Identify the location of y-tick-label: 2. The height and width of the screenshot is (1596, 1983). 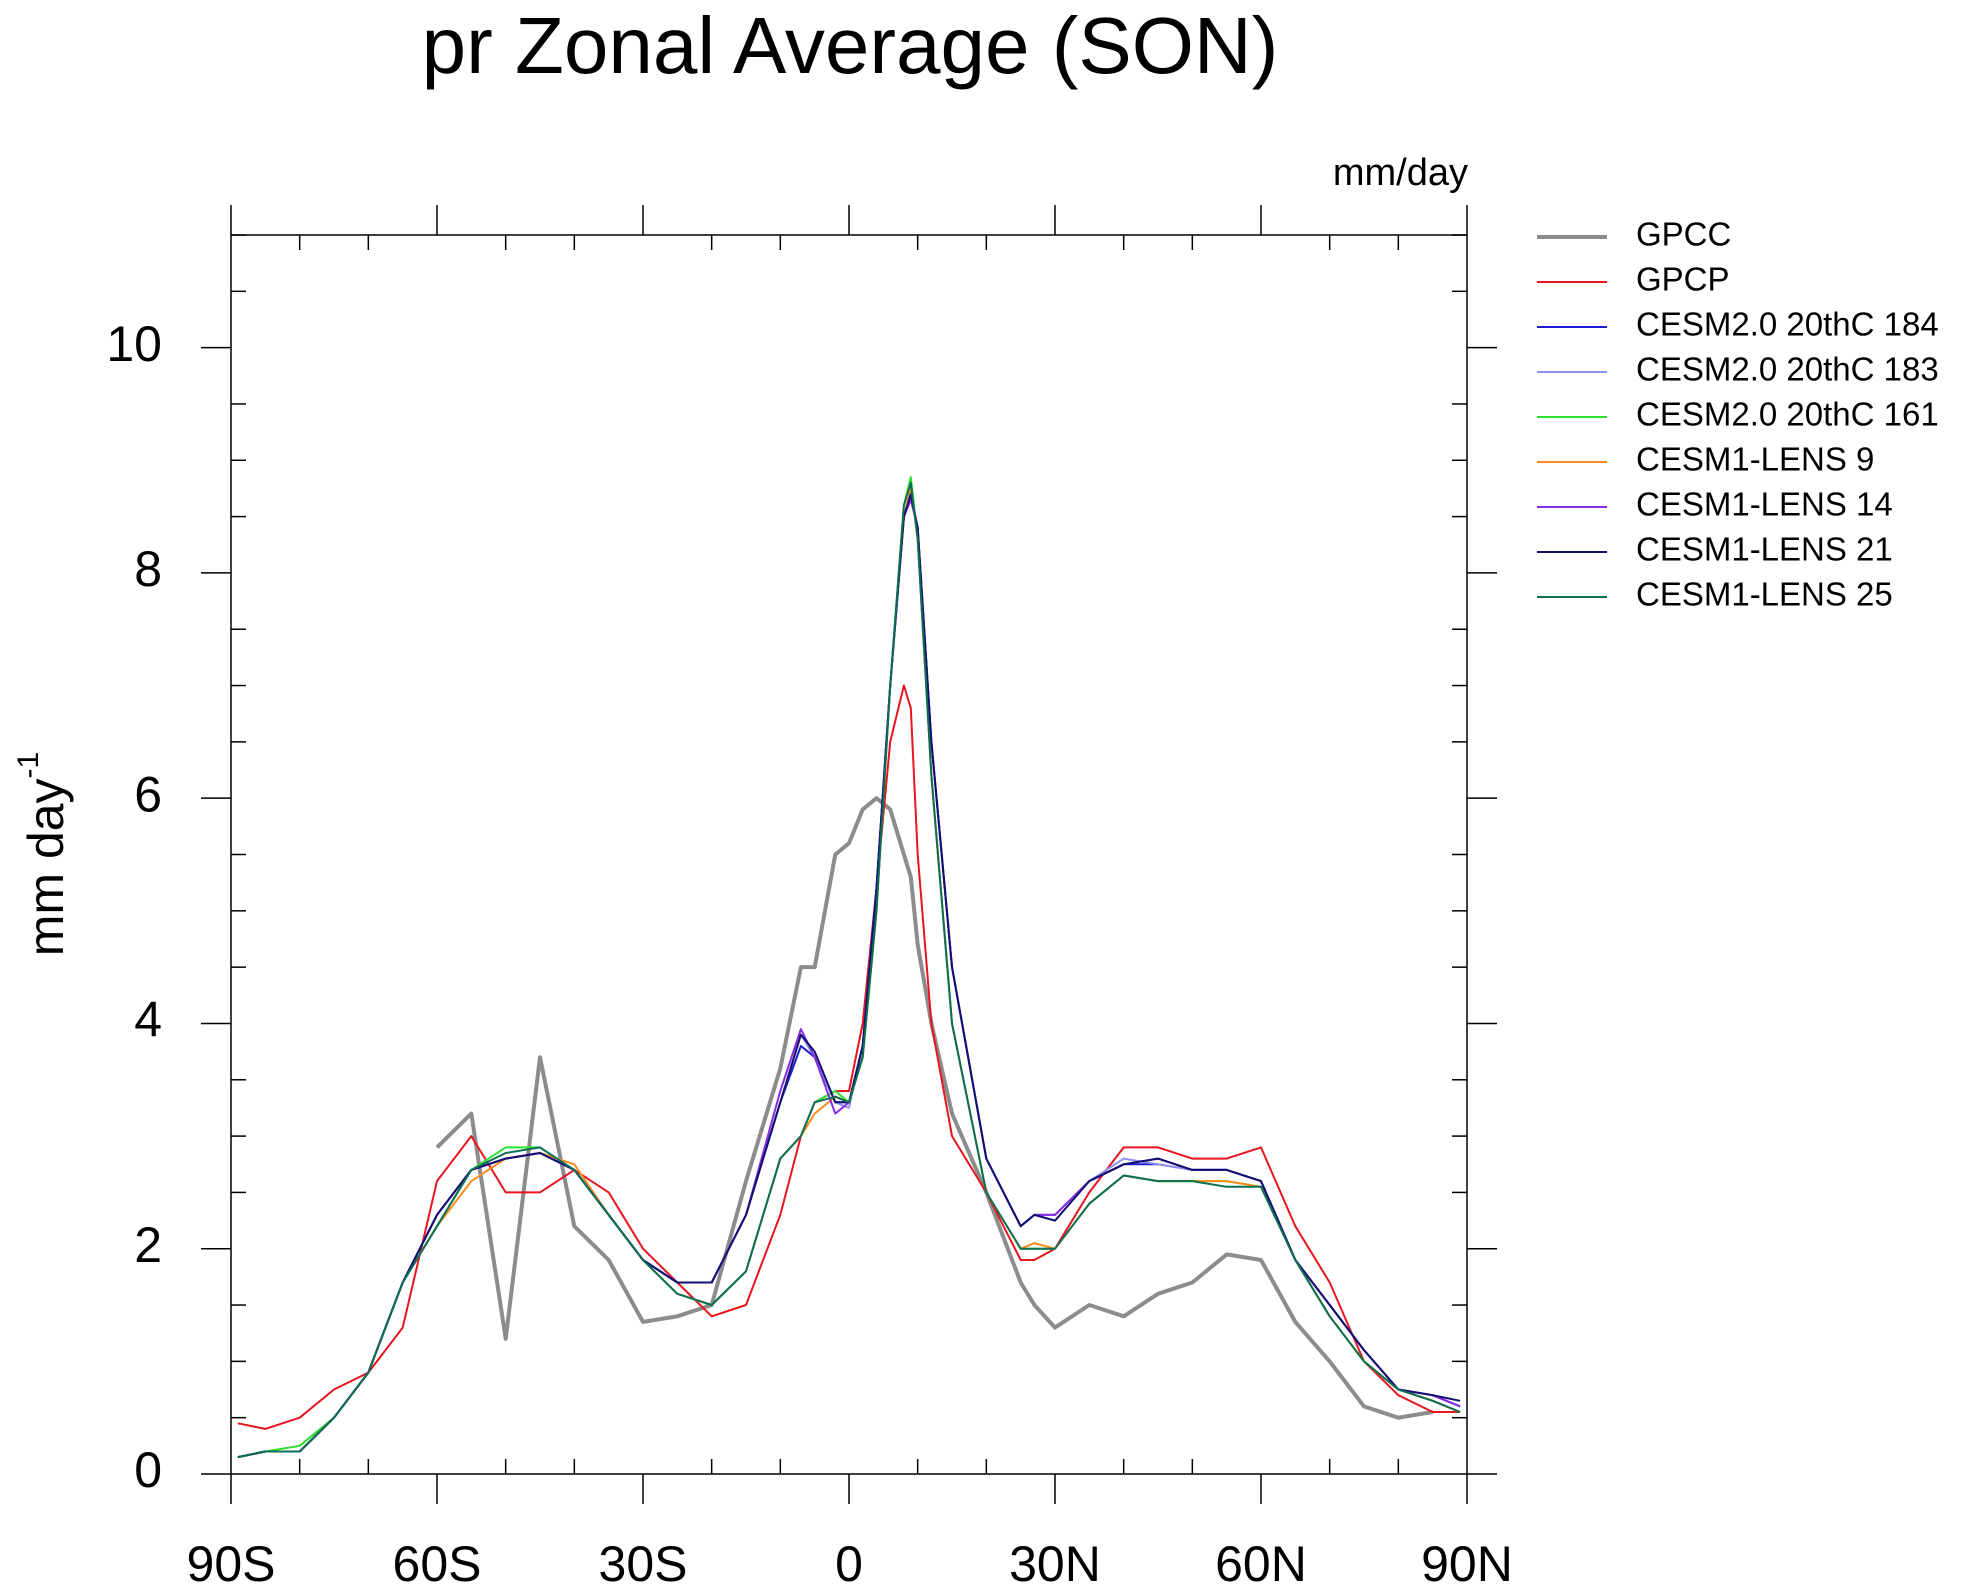
(148, 1245).